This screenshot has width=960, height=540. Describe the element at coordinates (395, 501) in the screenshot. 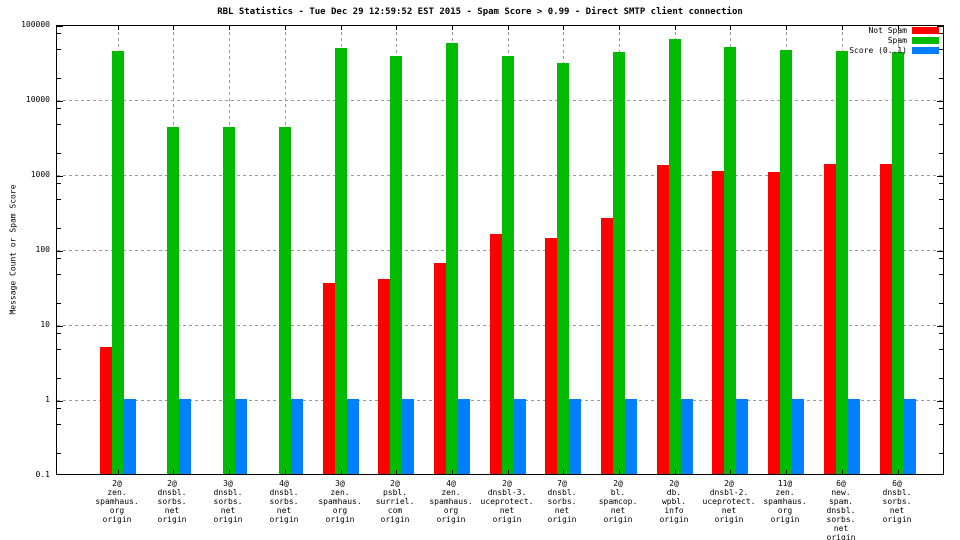

I see `x-category-line: surriel.` at that location.